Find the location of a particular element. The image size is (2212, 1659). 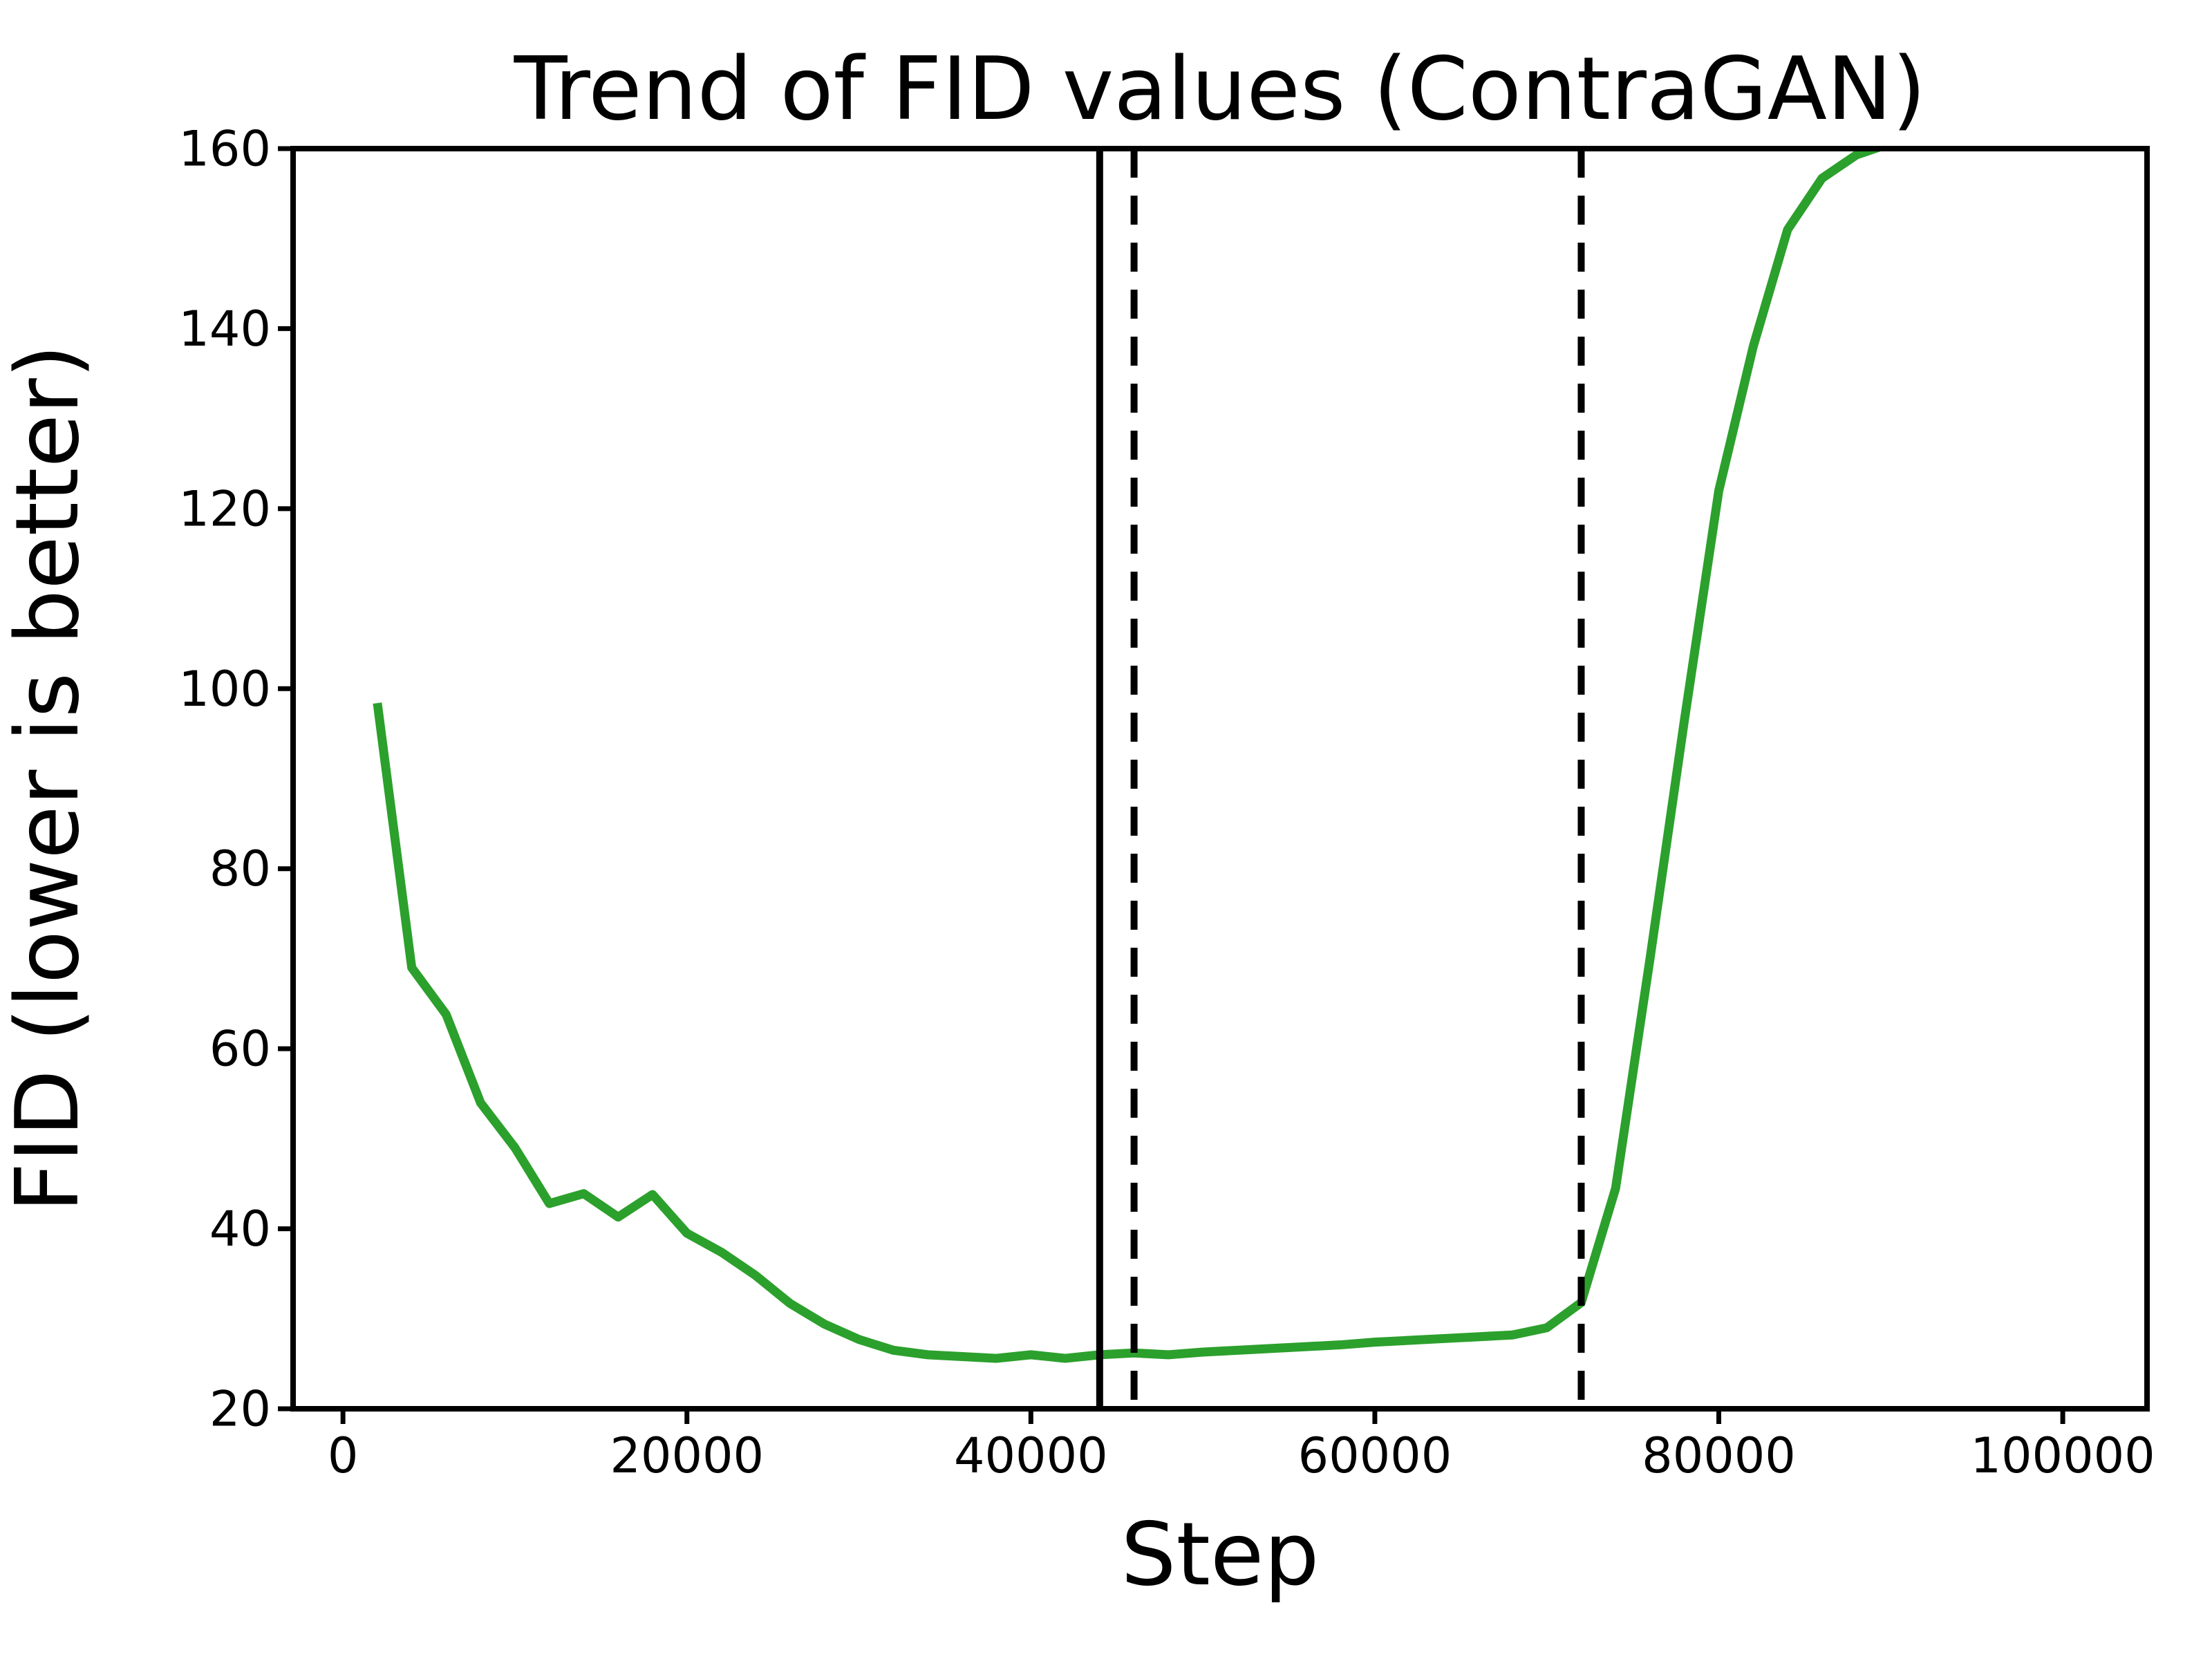

y-tick-label: 40 is located at coordinates (240, 1229).